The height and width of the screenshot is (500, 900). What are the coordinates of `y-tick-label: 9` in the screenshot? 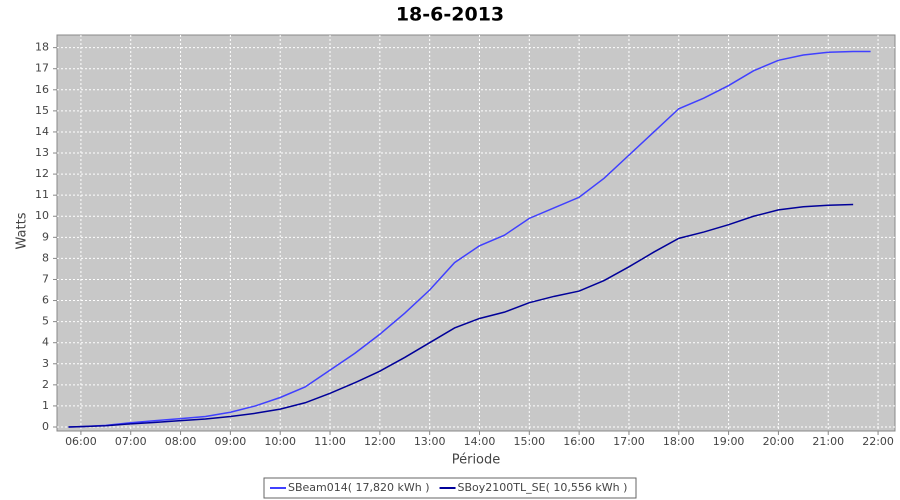 It's located at (45, 236).